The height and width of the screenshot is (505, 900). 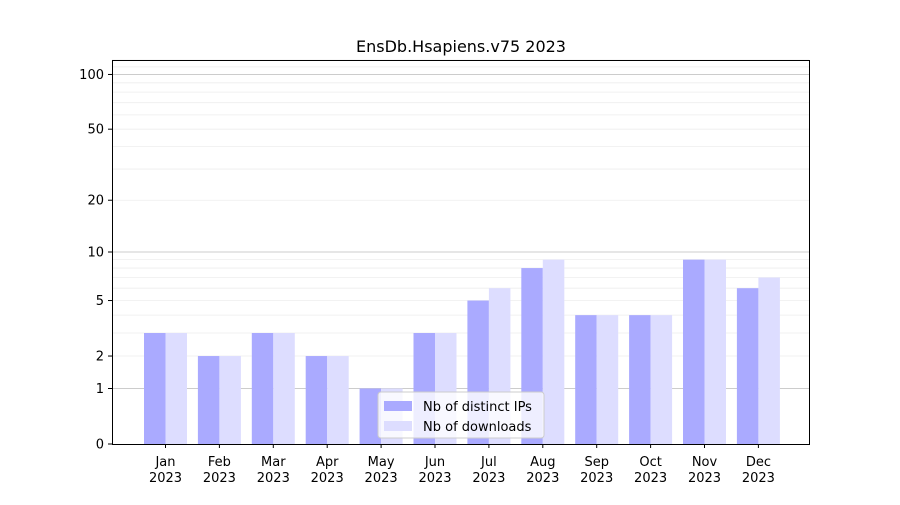 I want to click on y-tick-label: 2, so click(x=100, y=357).